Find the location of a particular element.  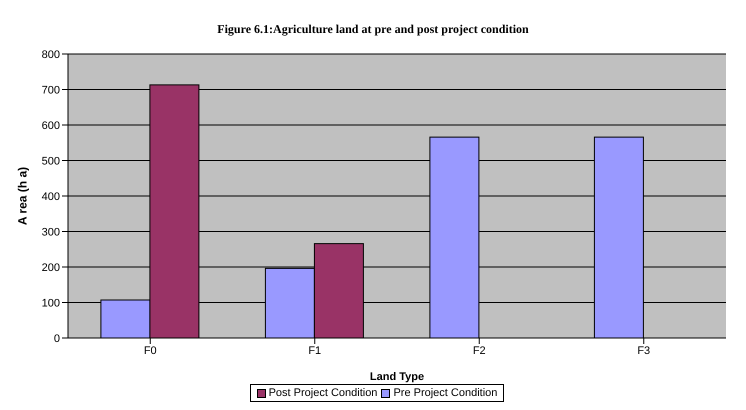

x-axis-title: Land Type is located at coordinates (397, 377).